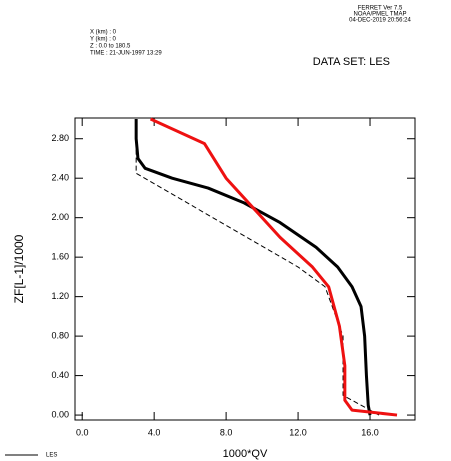 This screenshot has width=451, height=461. I want to click on header-left: Z : 0.0 to 180.5, so click(110, 47).